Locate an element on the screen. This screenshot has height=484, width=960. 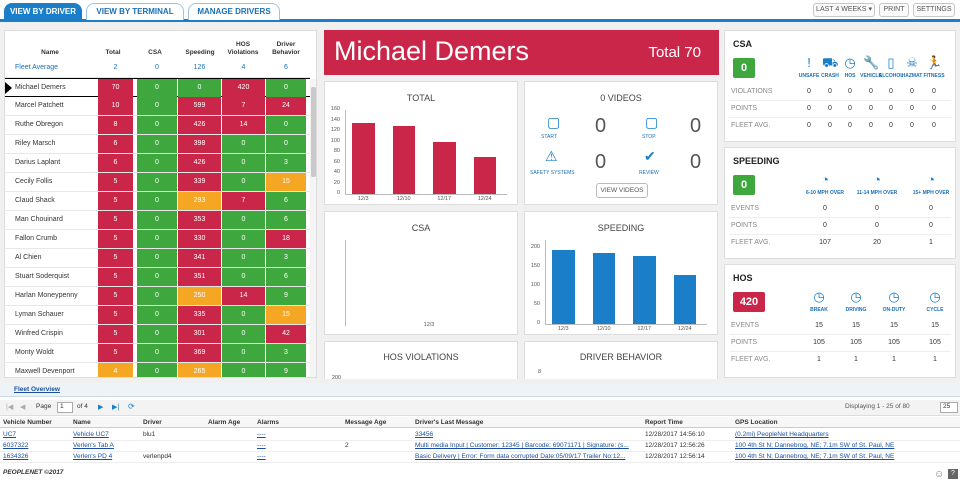
view-videos-button: VIEW VIDEOS is located at coordinates (622, 190).